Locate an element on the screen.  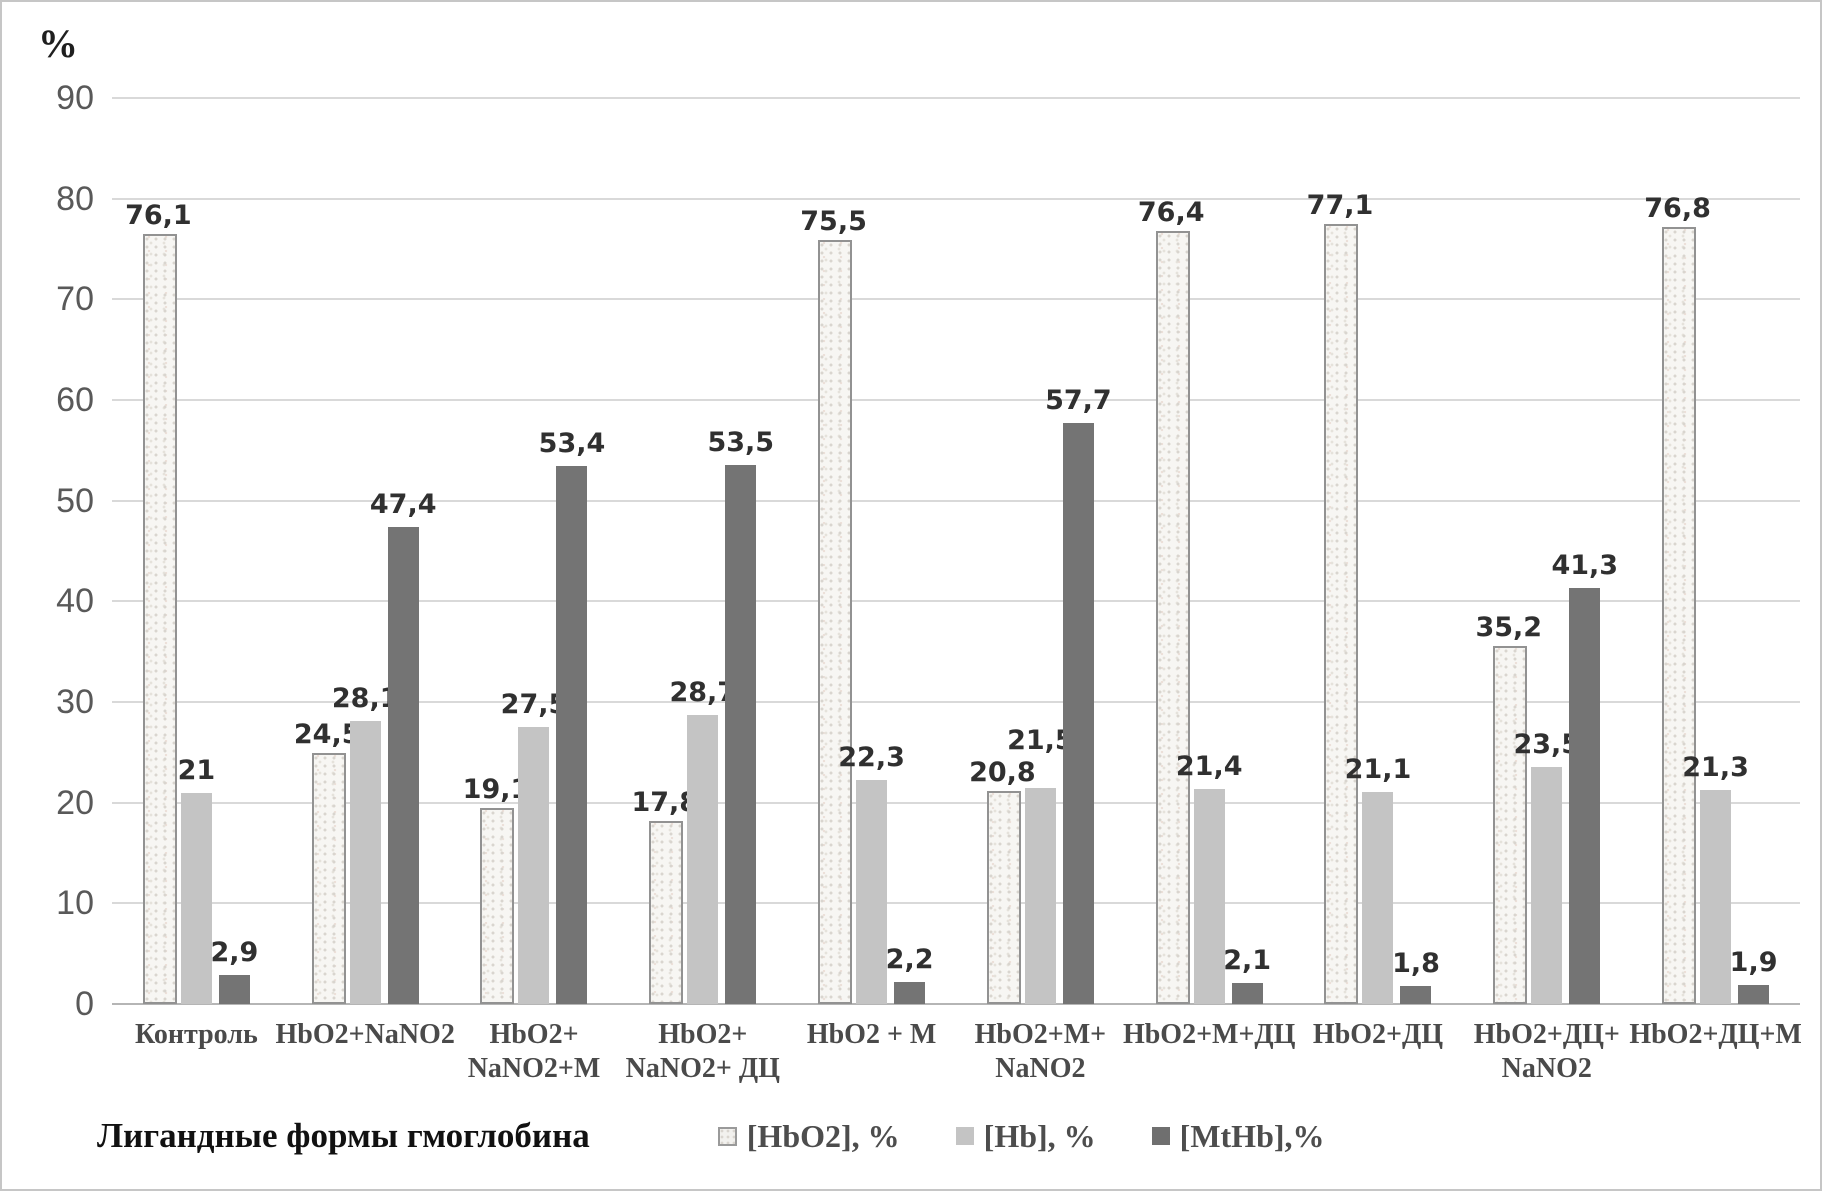
bar-value-label: 20,8 is located at coordinates (1002, 772).